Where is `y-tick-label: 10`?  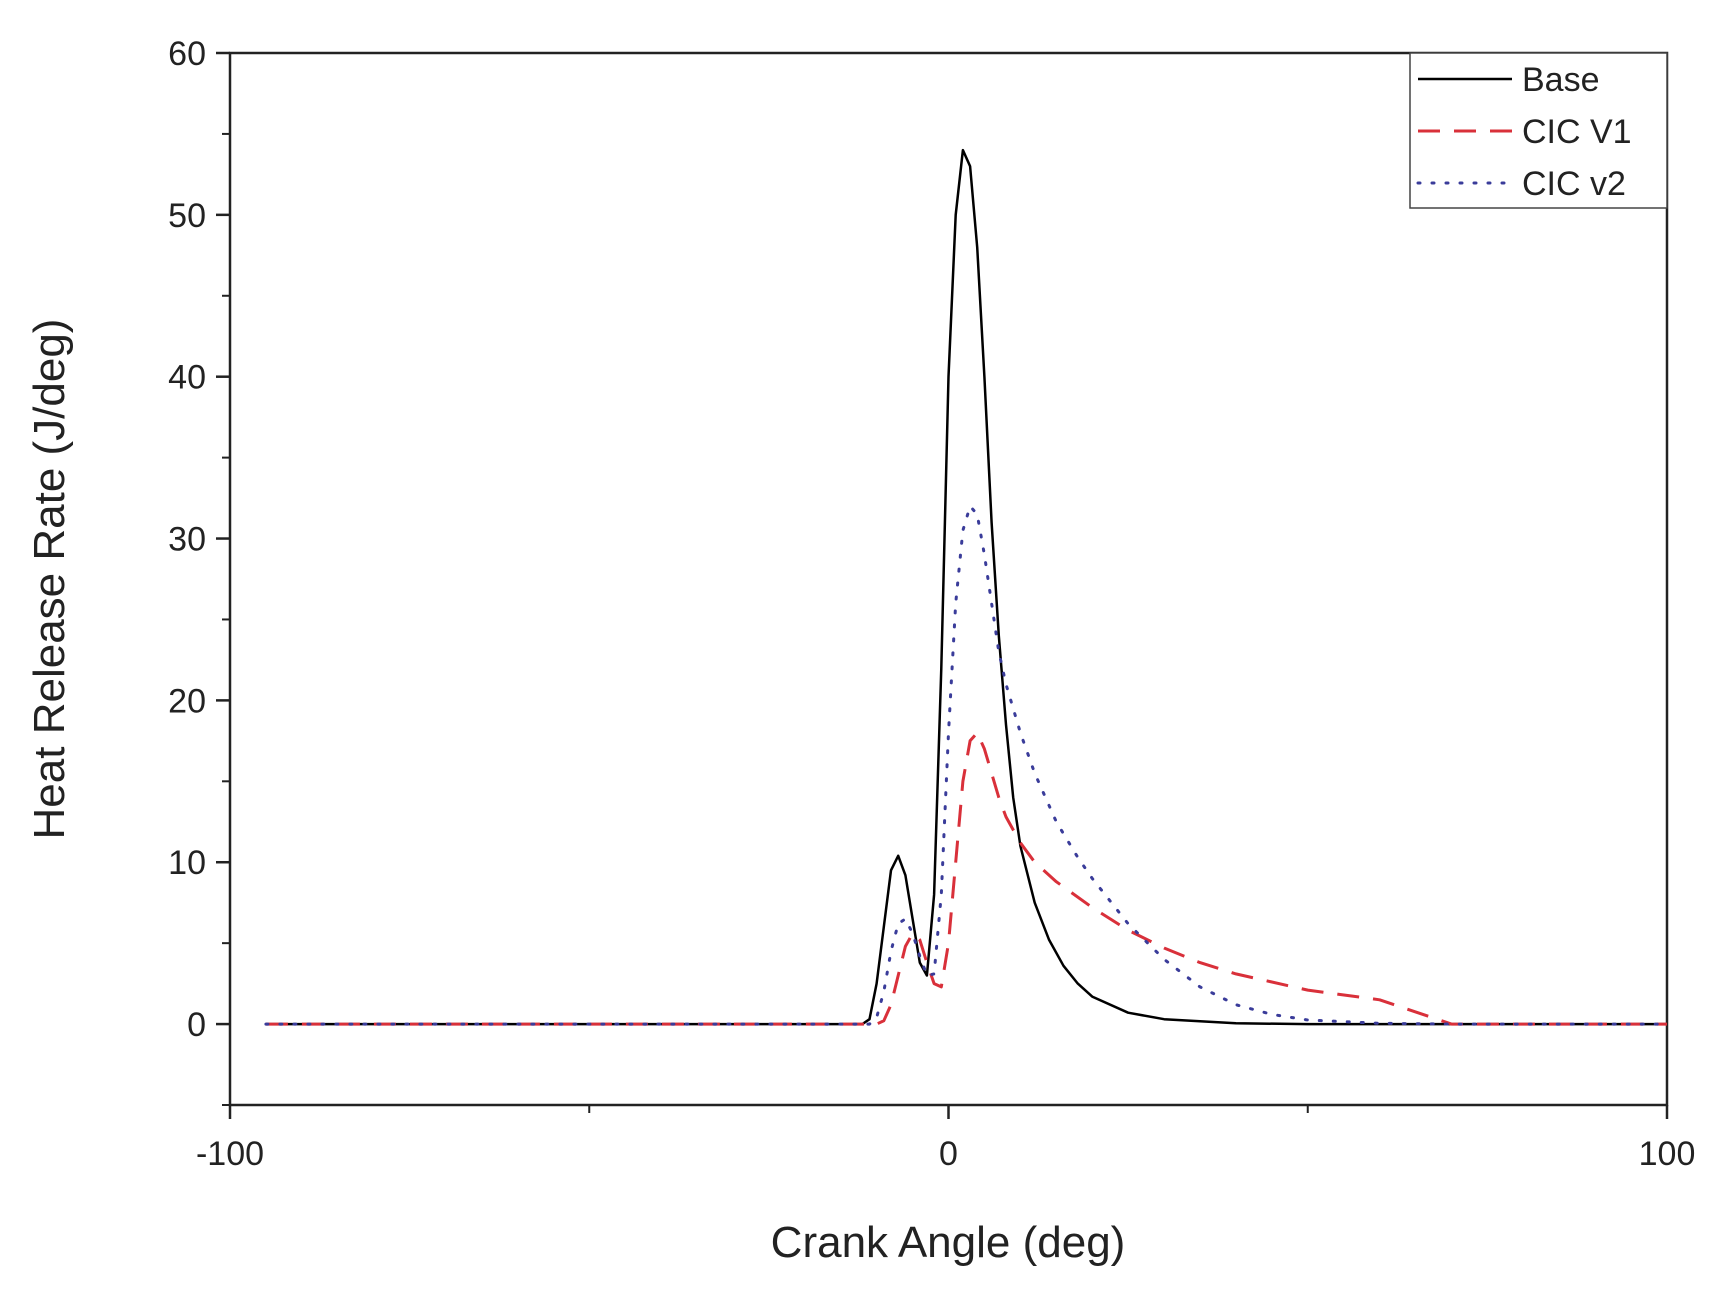 y-tick-label: 10 is located at coordinates (187, 863).